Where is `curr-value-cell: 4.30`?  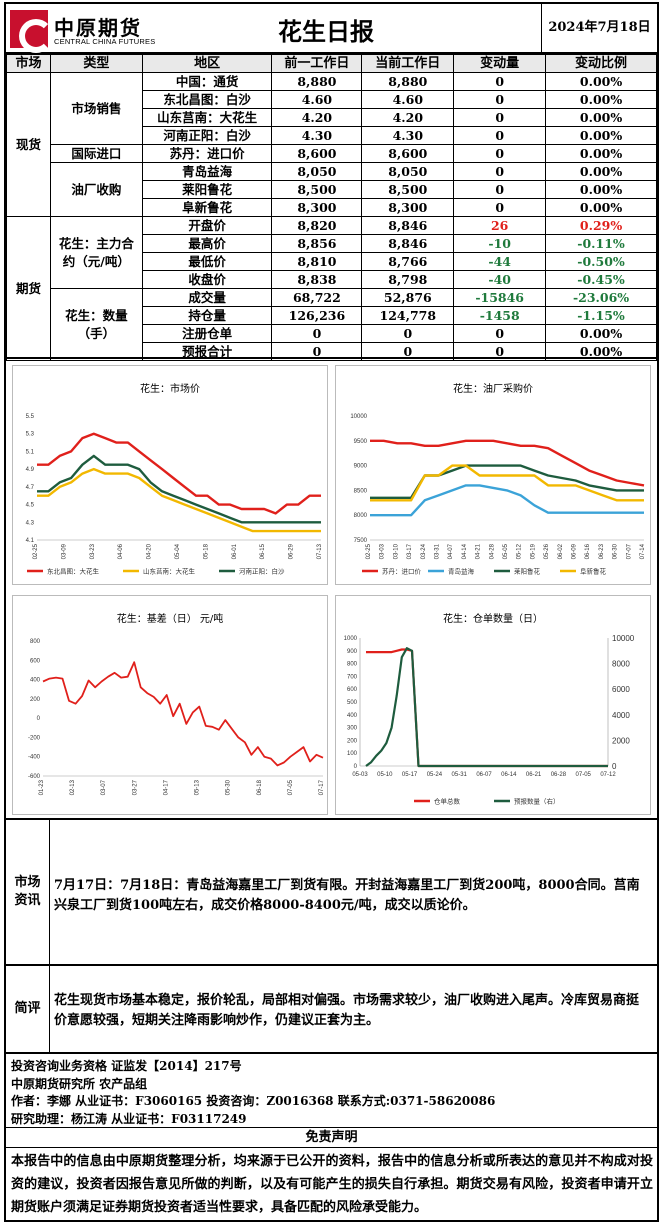
curr-value-cell: 4.30 is located at coordinates (408, 135).